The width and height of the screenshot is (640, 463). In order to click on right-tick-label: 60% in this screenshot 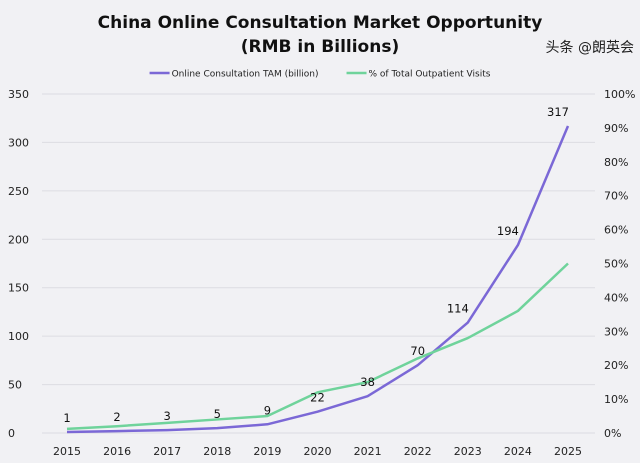, I will do `click(616, 230)`.